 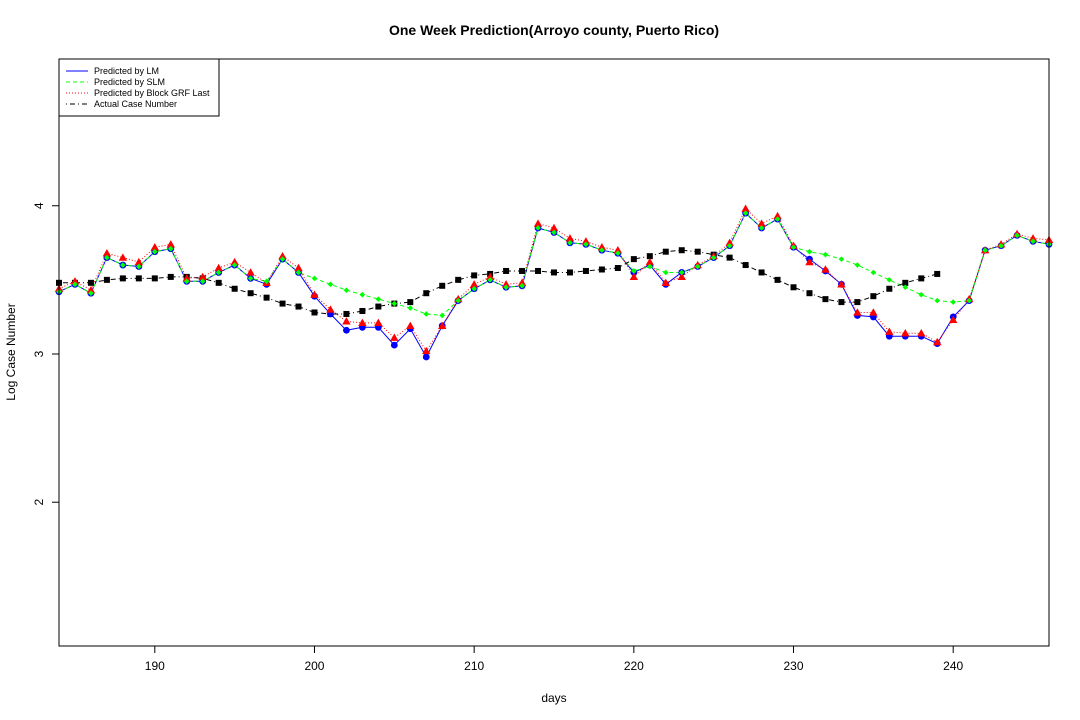 I want to click on x-tick-label: 240, so click(x=953, y=666).